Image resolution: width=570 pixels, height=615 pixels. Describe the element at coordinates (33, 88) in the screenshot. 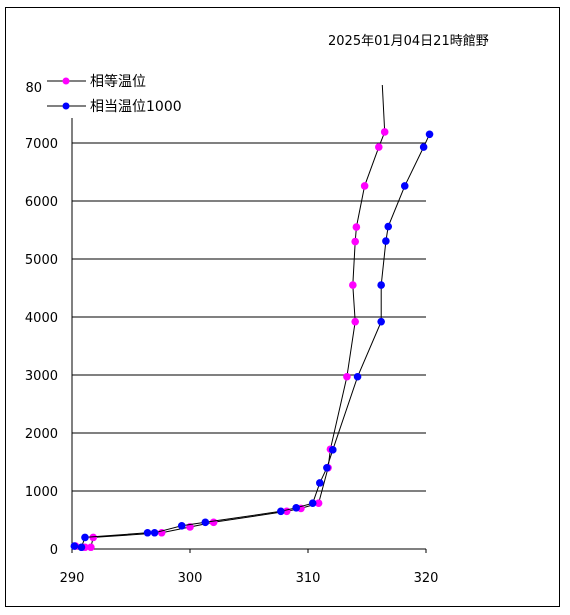

I see `y-tick-label-top: 80` at that location.